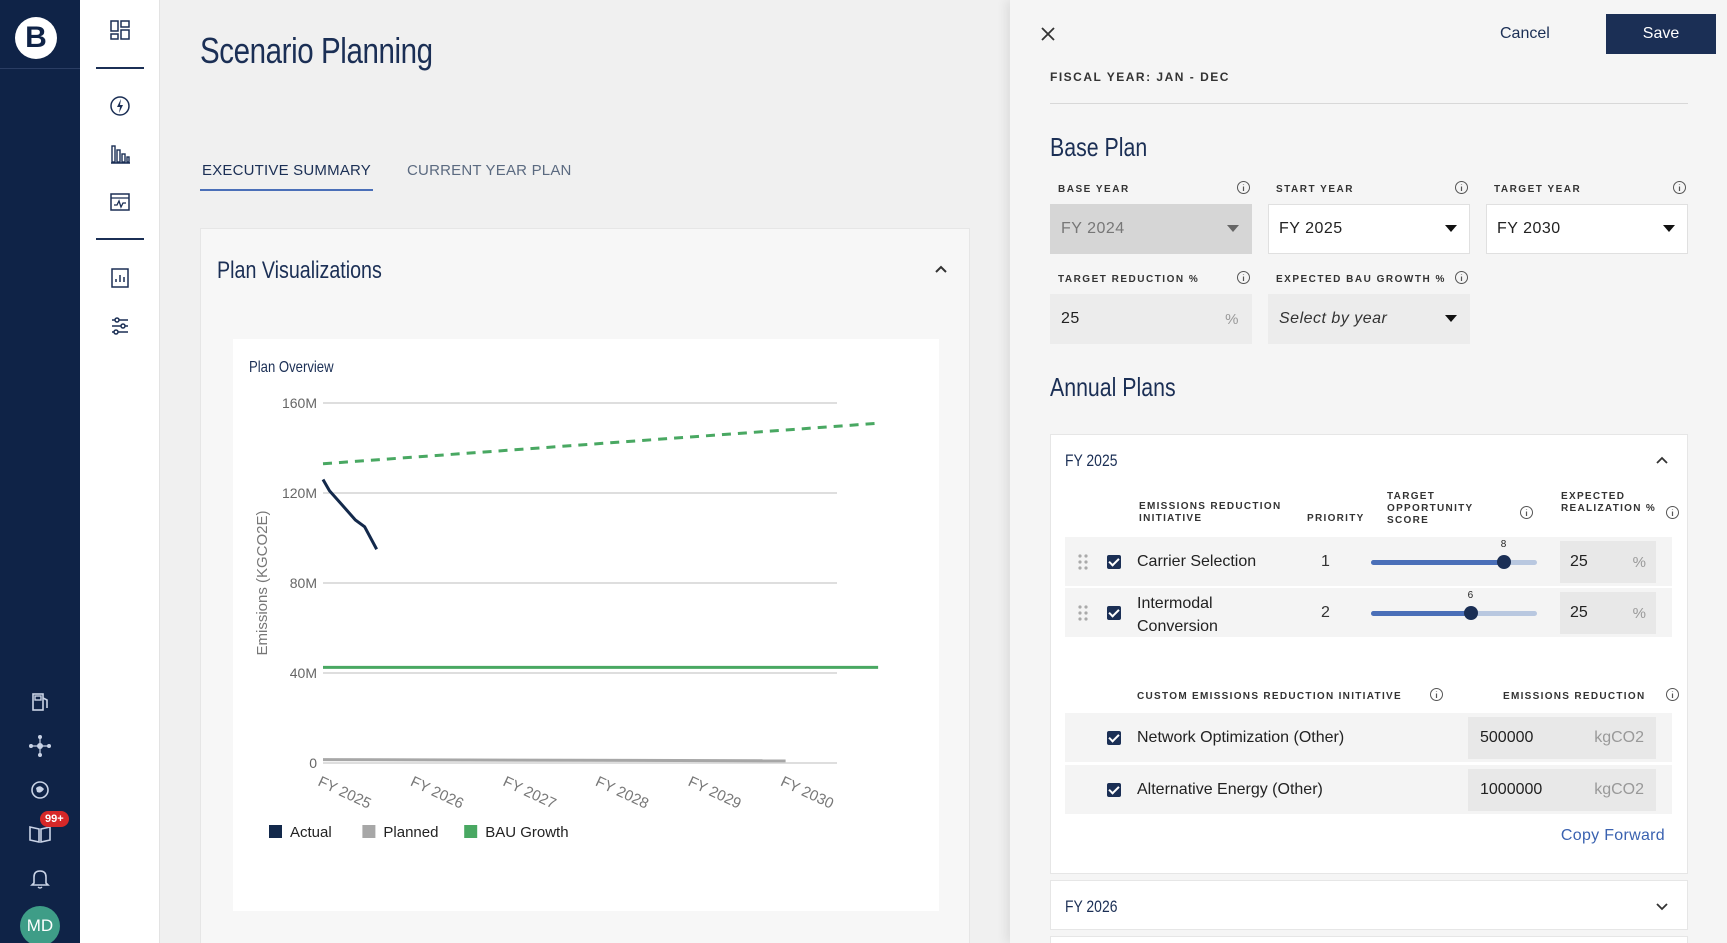 The height and width of the screenshot is (943, 1727). Describe the element at coordinates (1612, 835) in the screenshot. I see `copy-forward-link: Copy Forward` at that location.